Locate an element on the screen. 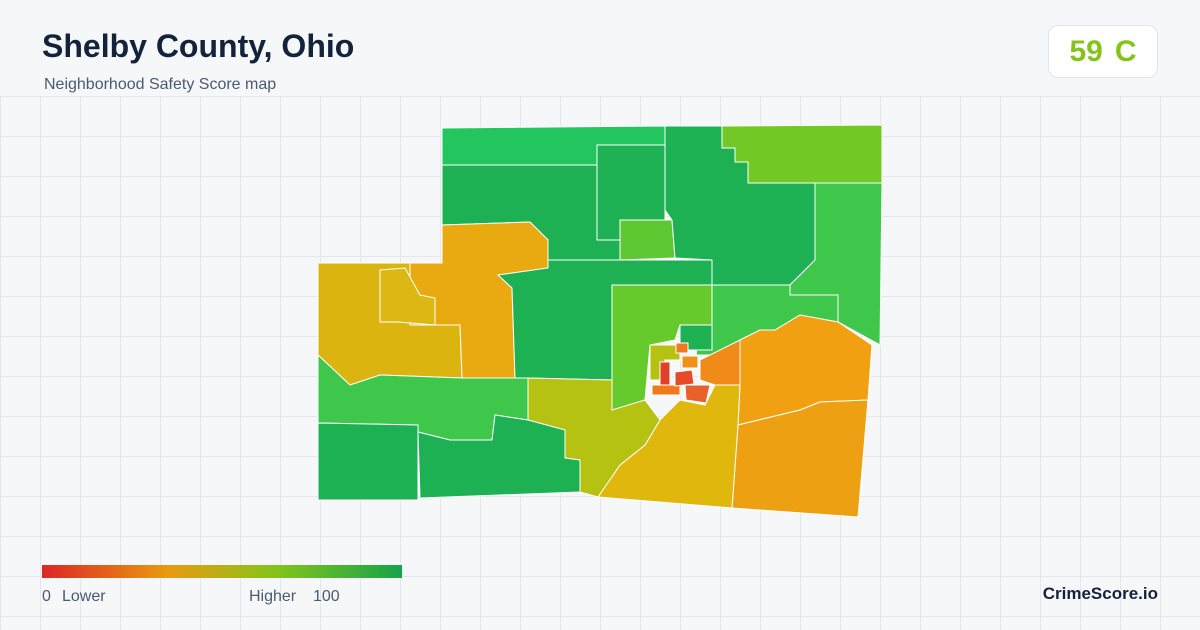 This screenshot has width=1200, height=630. legend-min-label: Lower is located at coordinates (84, 596).